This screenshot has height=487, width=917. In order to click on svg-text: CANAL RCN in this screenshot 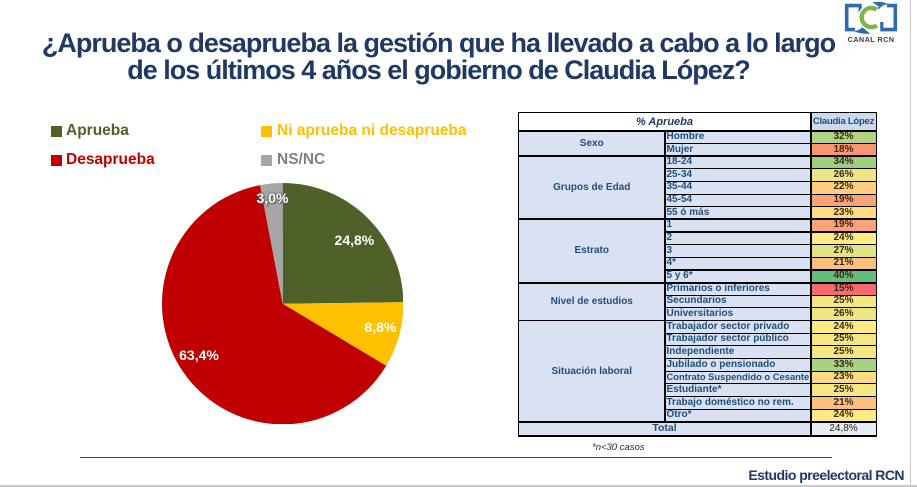, I will do `click(871, 39)`.